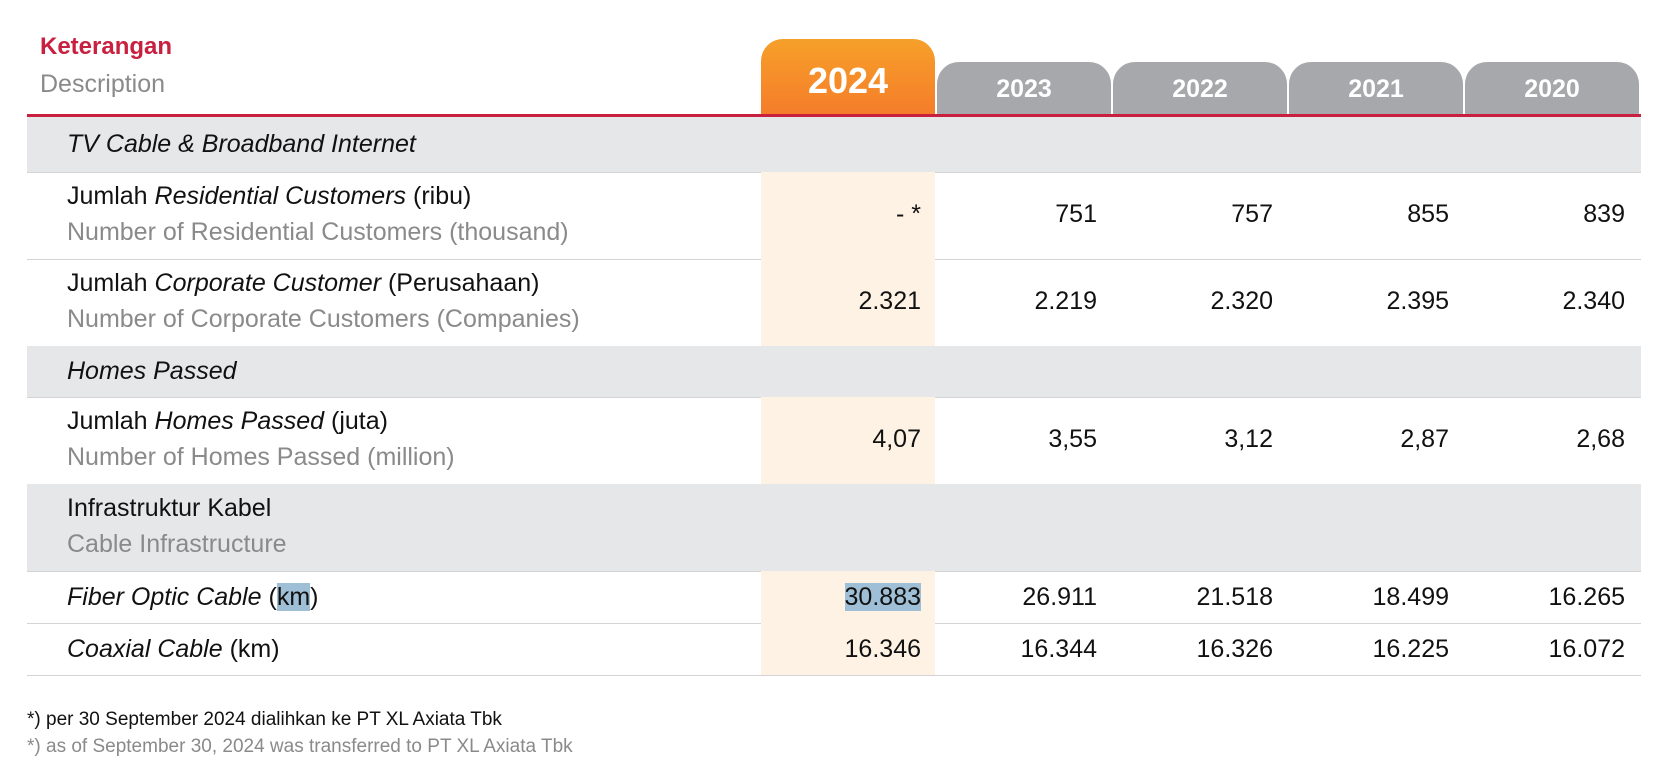 Image resolution: width=1664 pixels, height=778 pixels. Describe the element at coordinates (193, 597) in the screenshot. I see `row-label-fiber: Fiber Optic Cable (km)` at that location.